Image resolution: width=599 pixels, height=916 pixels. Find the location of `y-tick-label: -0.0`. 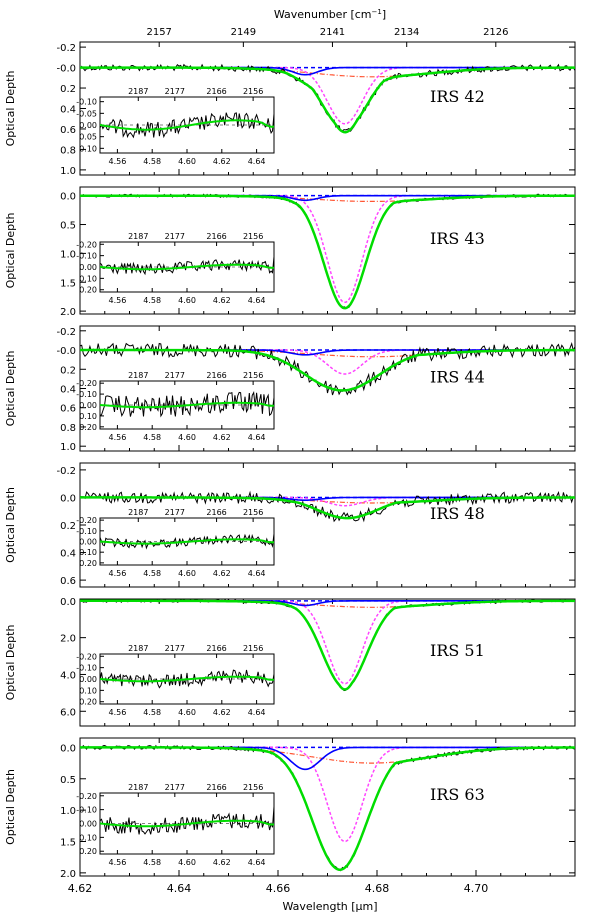

y-tick-label: -0.0 is located at coordinates (66, 69).